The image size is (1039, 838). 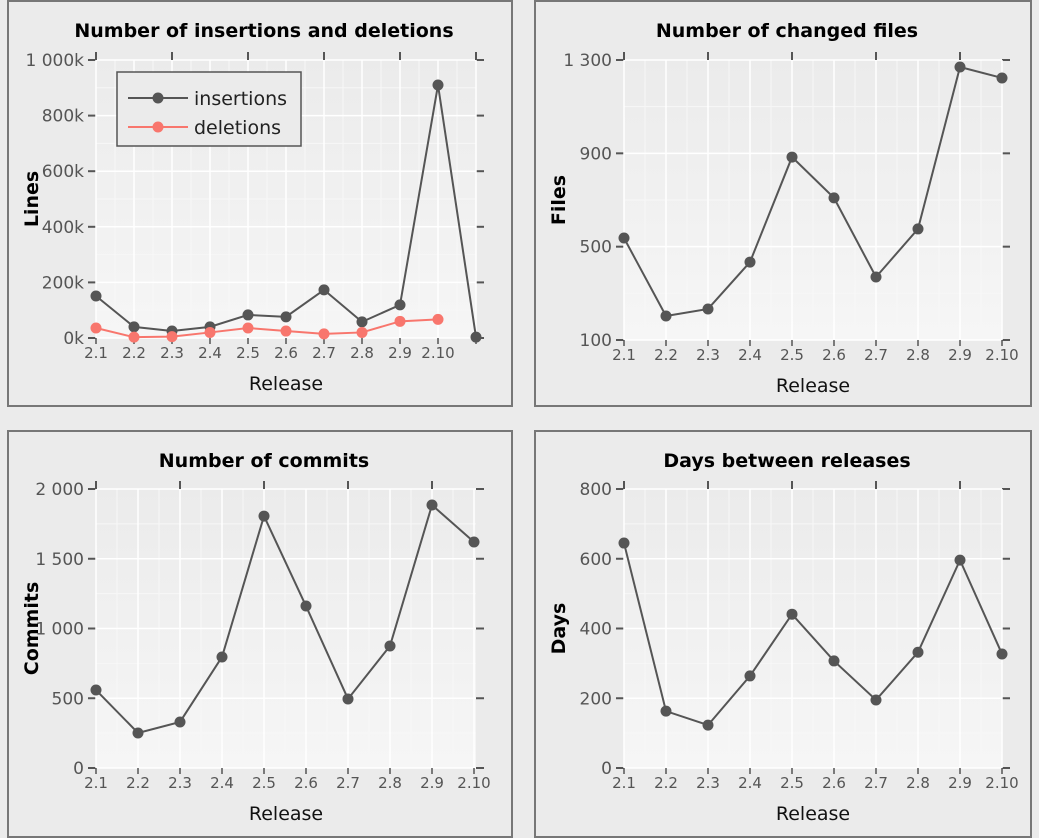 I want to click on y-tick-label: 1 500, so click(x=59, y=560).